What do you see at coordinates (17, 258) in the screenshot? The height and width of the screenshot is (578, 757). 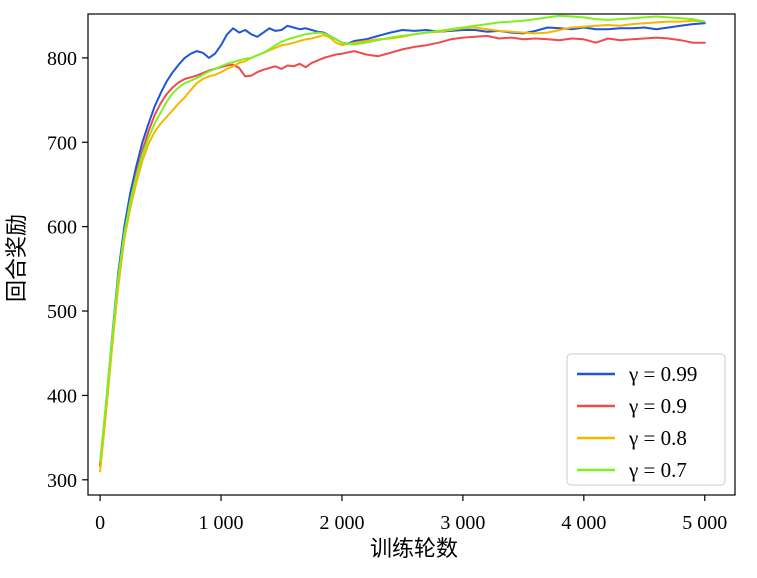 I see `y-axis-label: 回合奖励` at bounding box center [17, 258].